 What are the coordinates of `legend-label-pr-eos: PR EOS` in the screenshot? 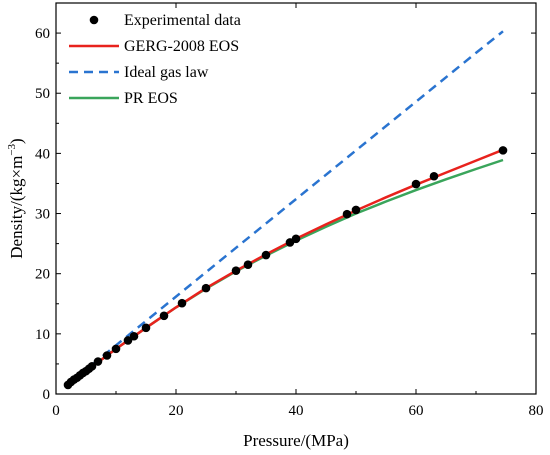 It's located at (151, 98).